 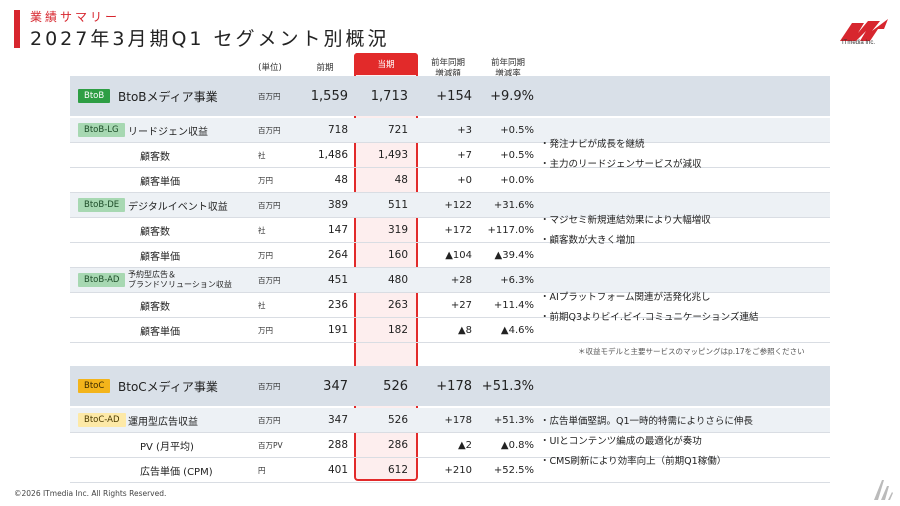 I want to click on comment-line: ・発注ナビが成長を継続, so click(x=592, y=144).